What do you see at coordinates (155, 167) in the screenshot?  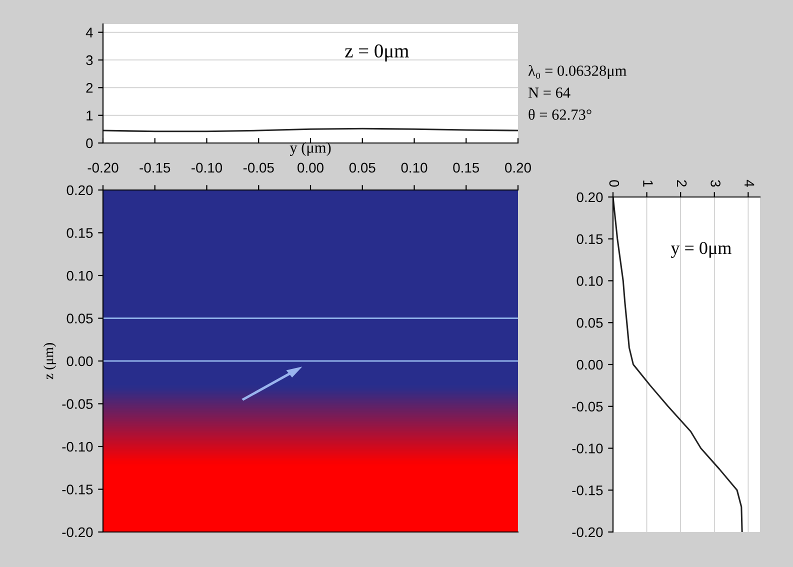 I see `x-tick-label: -0.15` at bounding box center [155, 167].